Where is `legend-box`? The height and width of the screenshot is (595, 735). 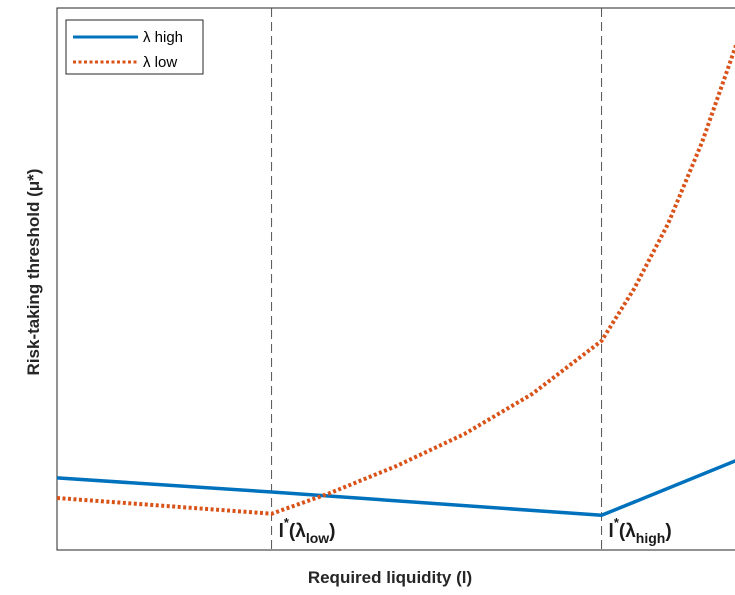
legend-box is located at coordinates (134, 47).